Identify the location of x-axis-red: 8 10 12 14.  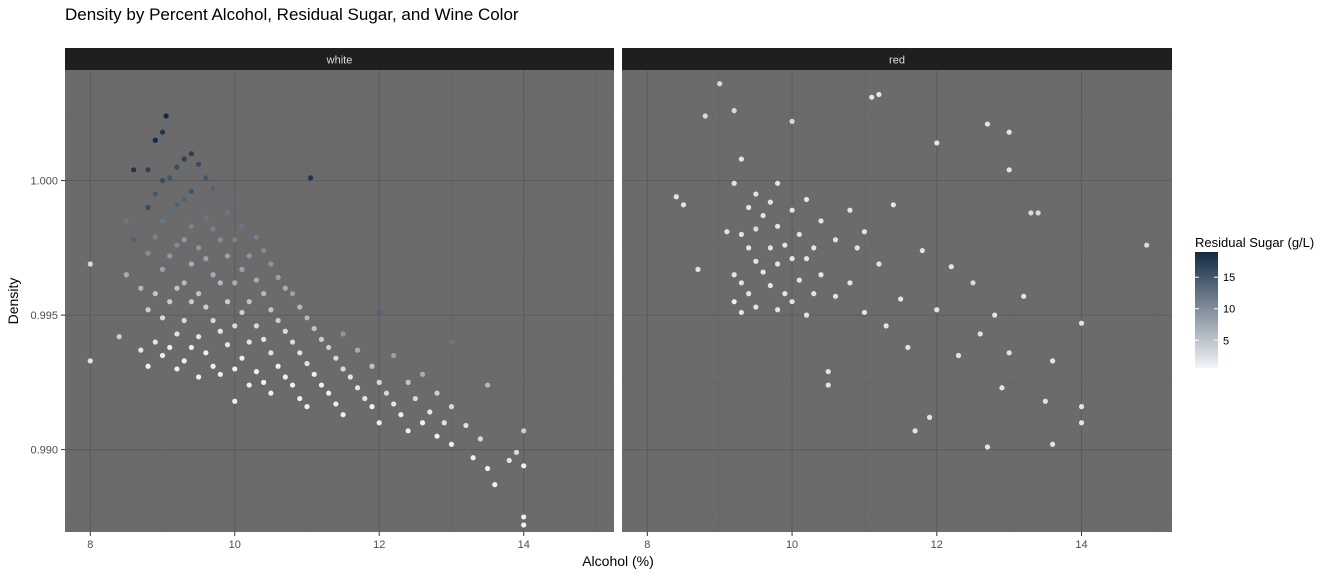
(866, 541).